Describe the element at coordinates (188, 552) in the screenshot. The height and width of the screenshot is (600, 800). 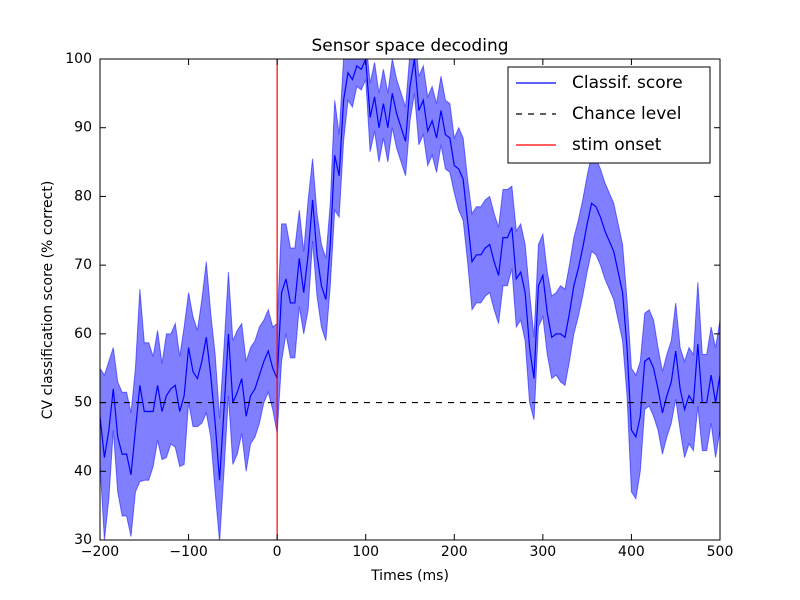
I see `x-tick-label: −100` at that location.